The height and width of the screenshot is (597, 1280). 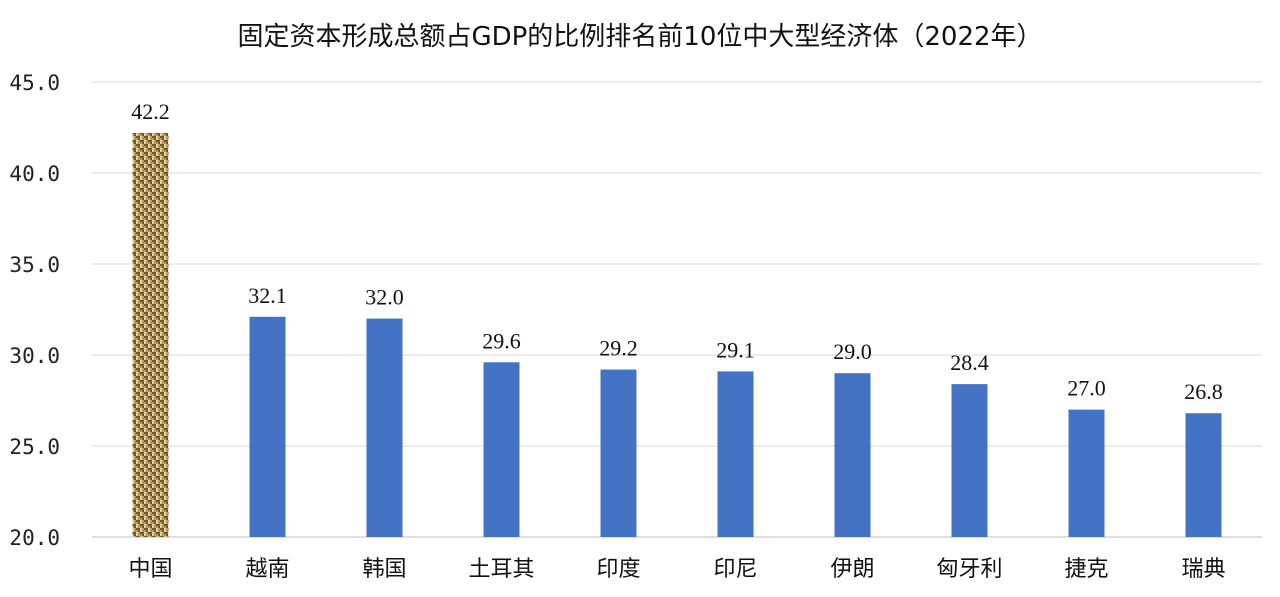 I want to click on data-label: 42.2, so click(x=150, y=111).